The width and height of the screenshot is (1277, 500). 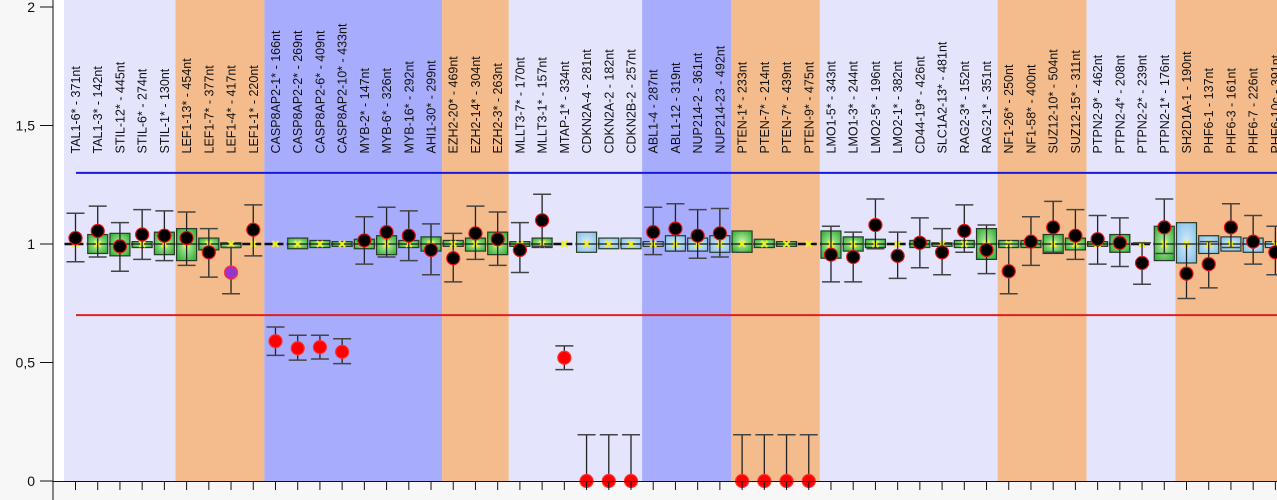 What do you see at coordinates (632, 101) in the screenshot?
I see `column-label: CDKN2B-2 - 257nt` at bounding box center [632, 101].